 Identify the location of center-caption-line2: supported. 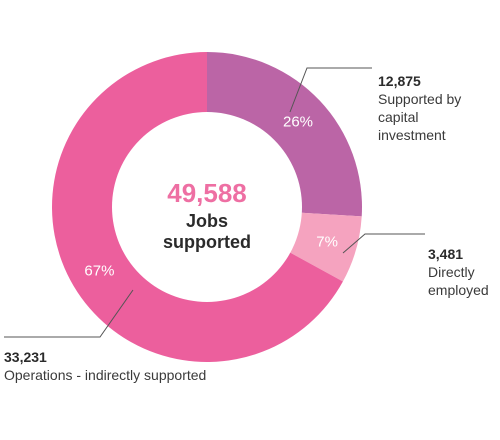
(207, 242).